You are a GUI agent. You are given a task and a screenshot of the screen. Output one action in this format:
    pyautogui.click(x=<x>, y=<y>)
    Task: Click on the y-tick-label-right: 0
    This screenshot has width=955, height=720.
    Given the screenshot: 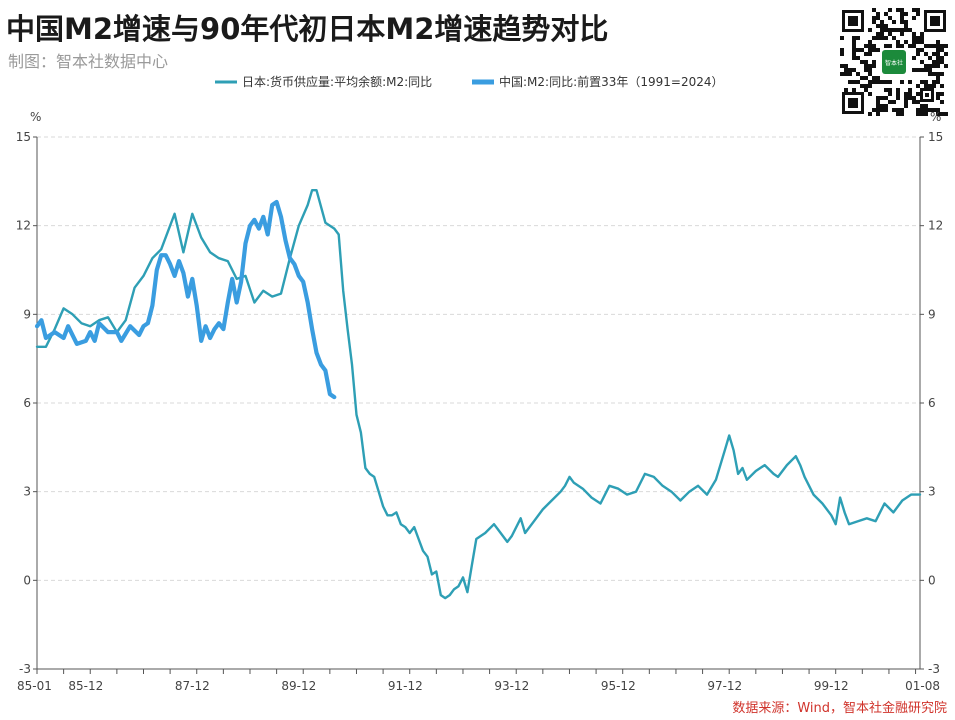 What is the action you would take?
    pyautogui.click(x=932, y=580)
    